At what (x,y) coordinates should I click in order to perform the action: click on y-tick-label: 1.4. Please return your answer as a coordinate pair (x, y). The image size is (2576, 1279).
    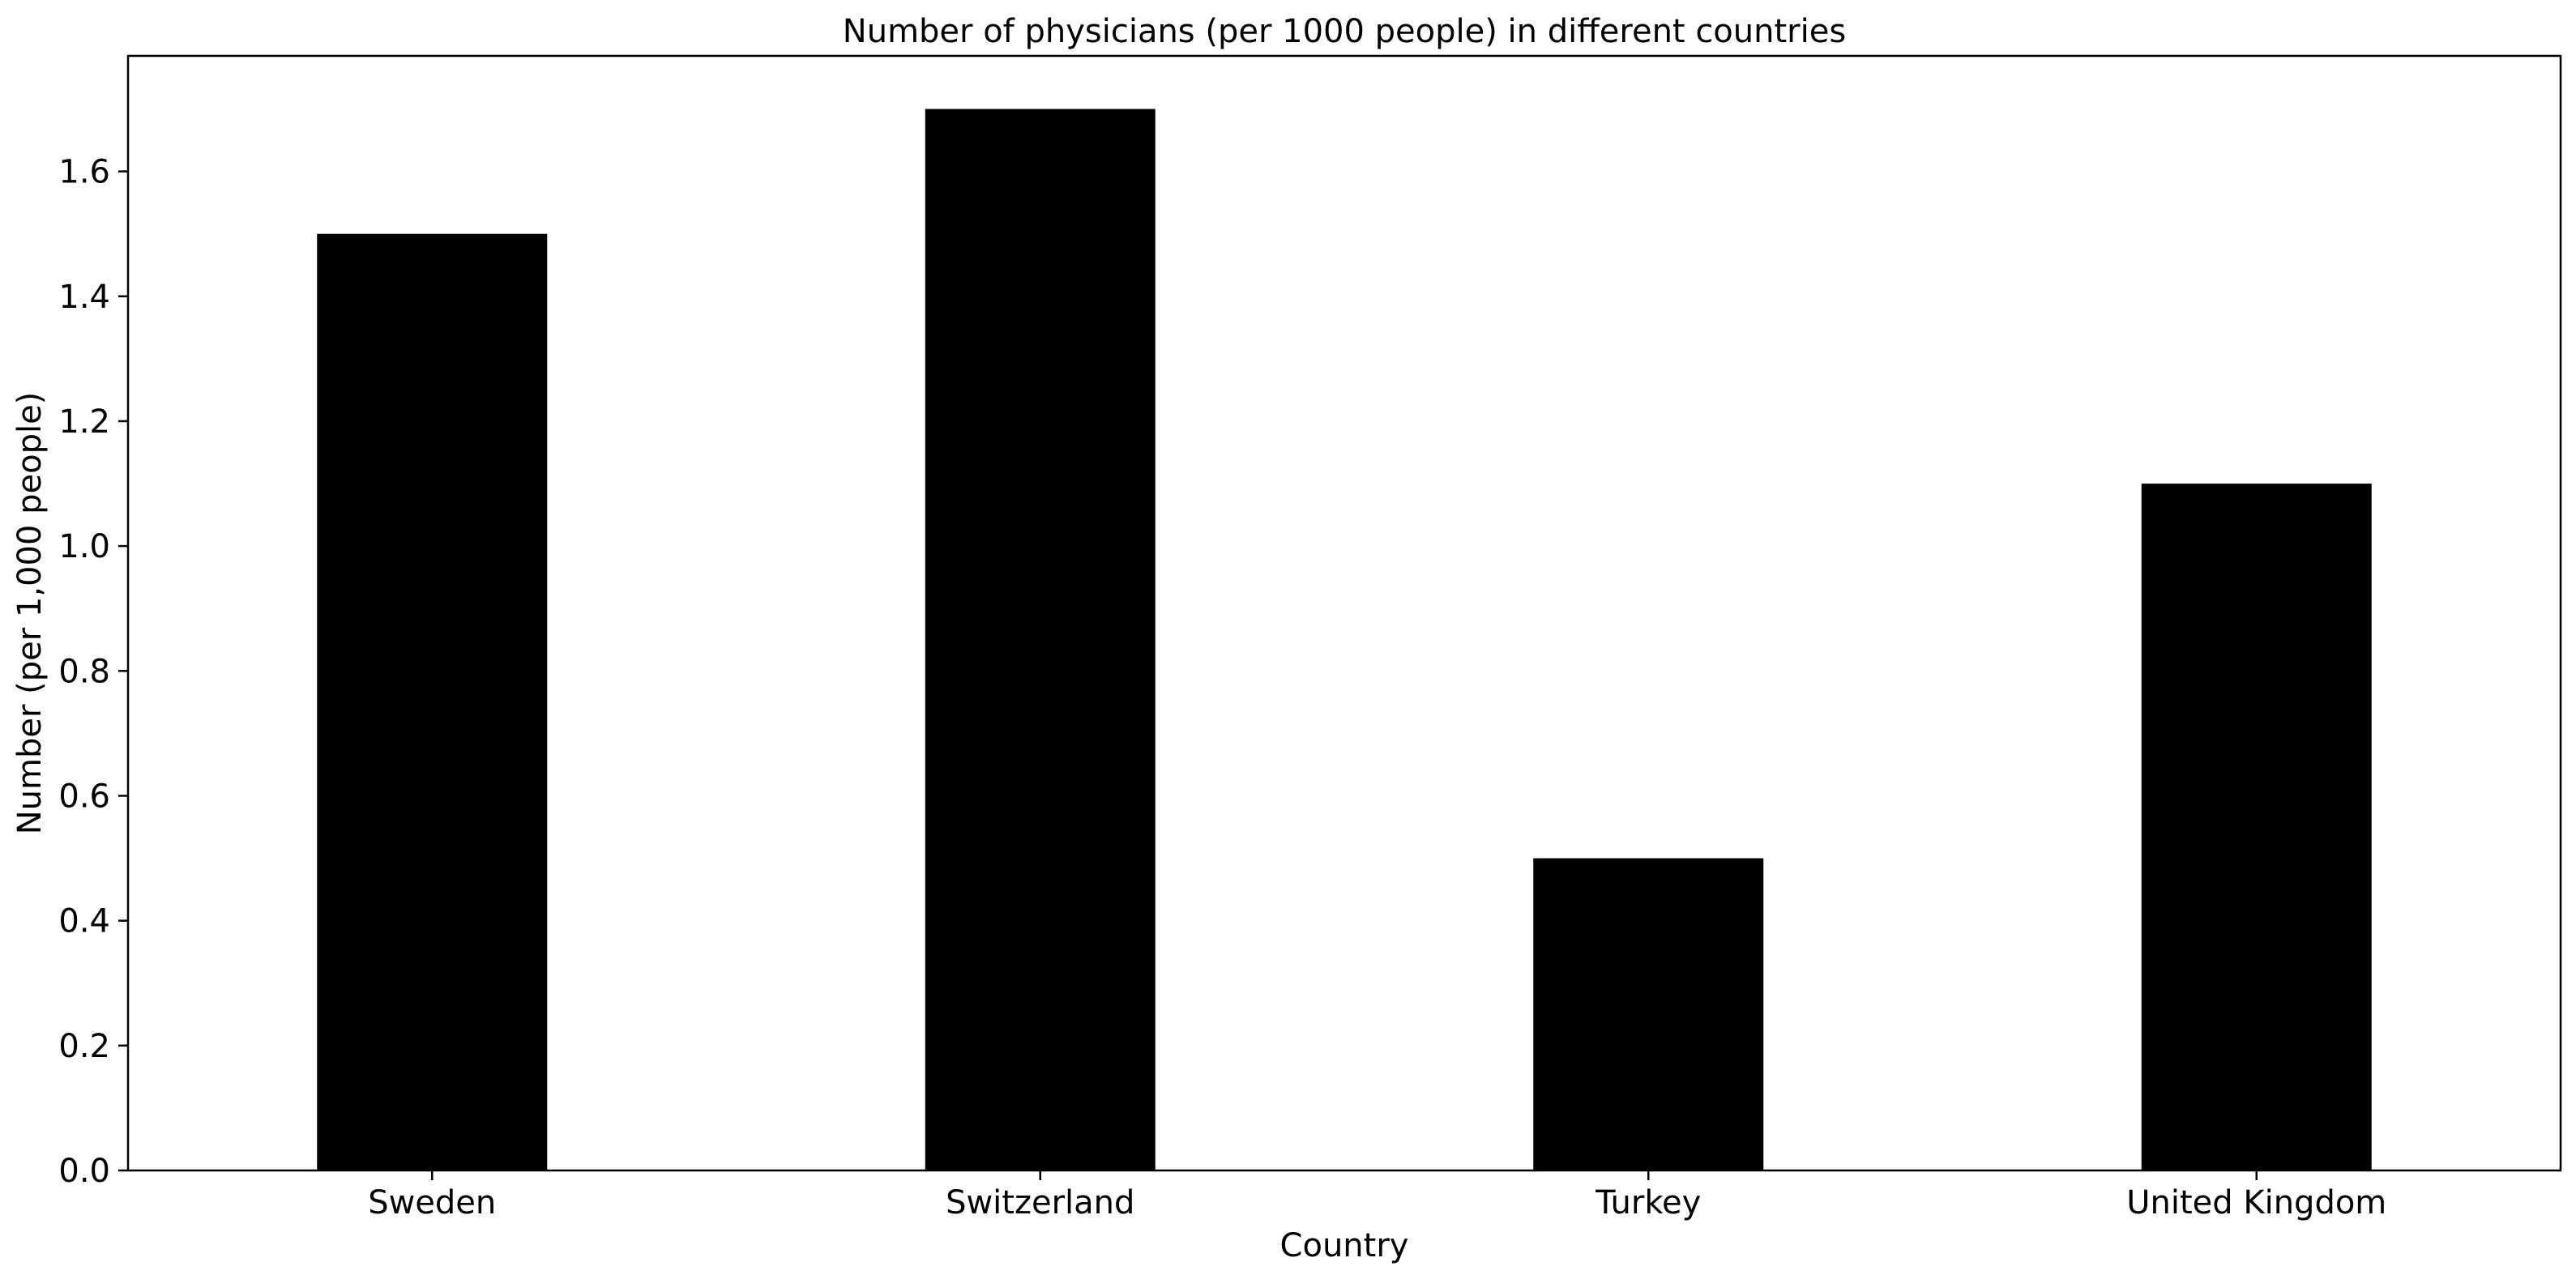
    Looking at the image, I should click on (84, 297).